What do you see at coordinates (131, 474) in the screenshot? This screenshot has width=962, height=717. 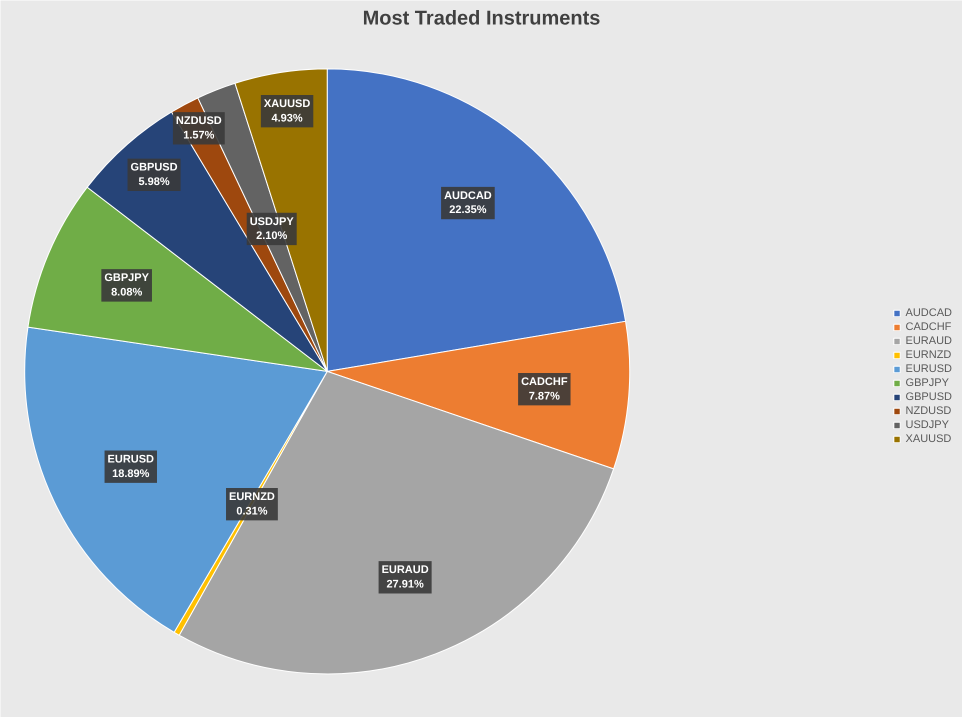 I see `data-label: 18.89%` at bounding box center [131, 474].